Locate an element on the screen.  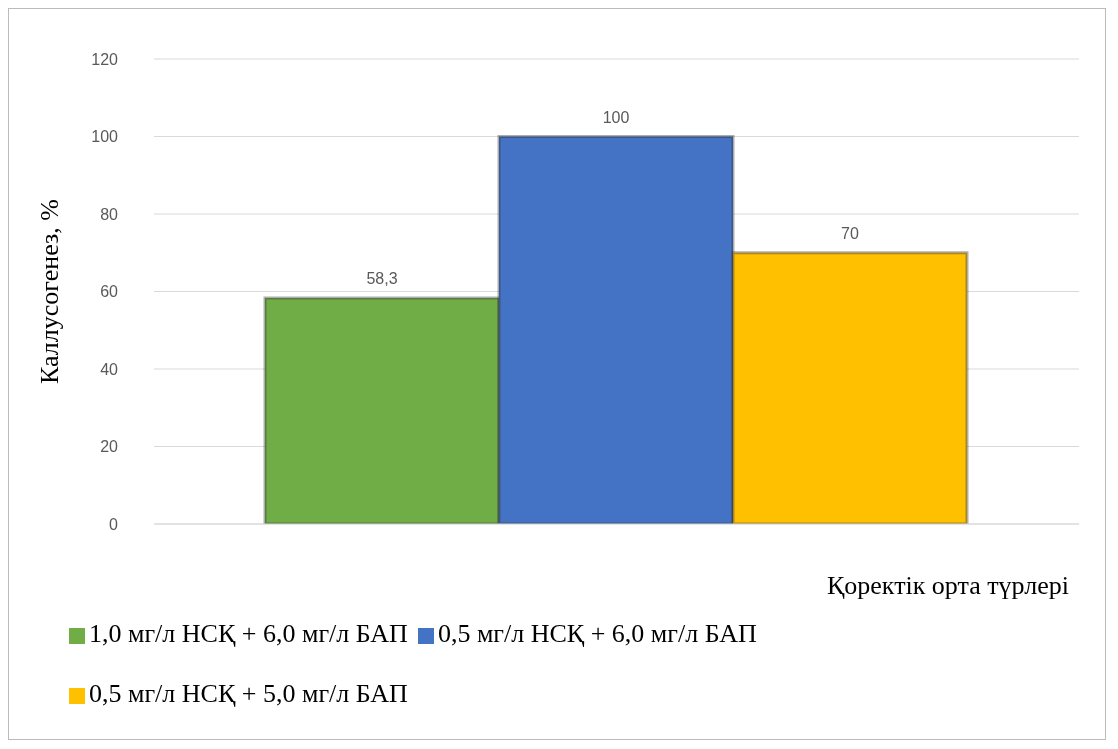
y-tick-label: 80 is located at coordinates (109, 214).